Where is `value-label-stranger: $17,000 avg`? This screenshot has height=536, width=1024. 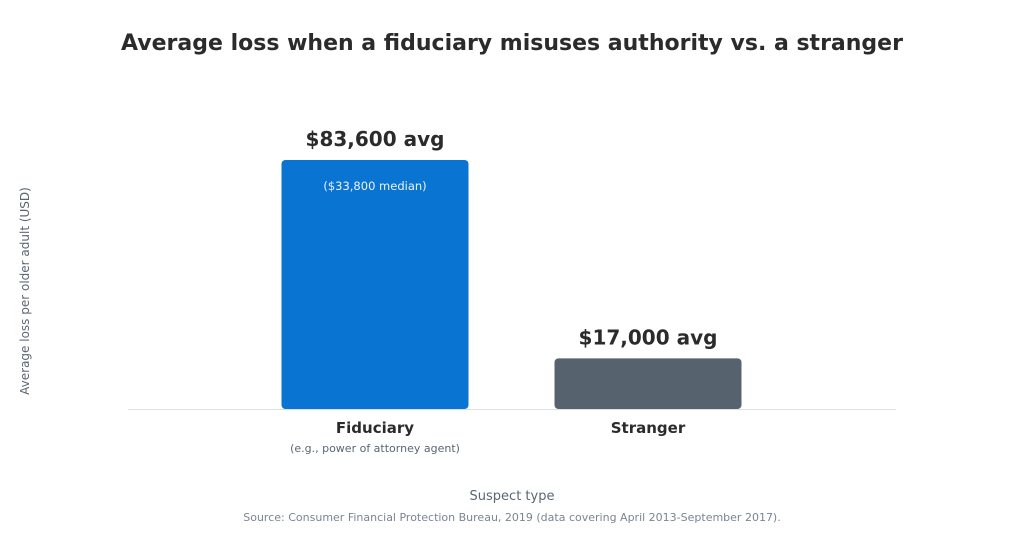 value-label-stranger: $17,000 avg is located at coordinates (648, 337).